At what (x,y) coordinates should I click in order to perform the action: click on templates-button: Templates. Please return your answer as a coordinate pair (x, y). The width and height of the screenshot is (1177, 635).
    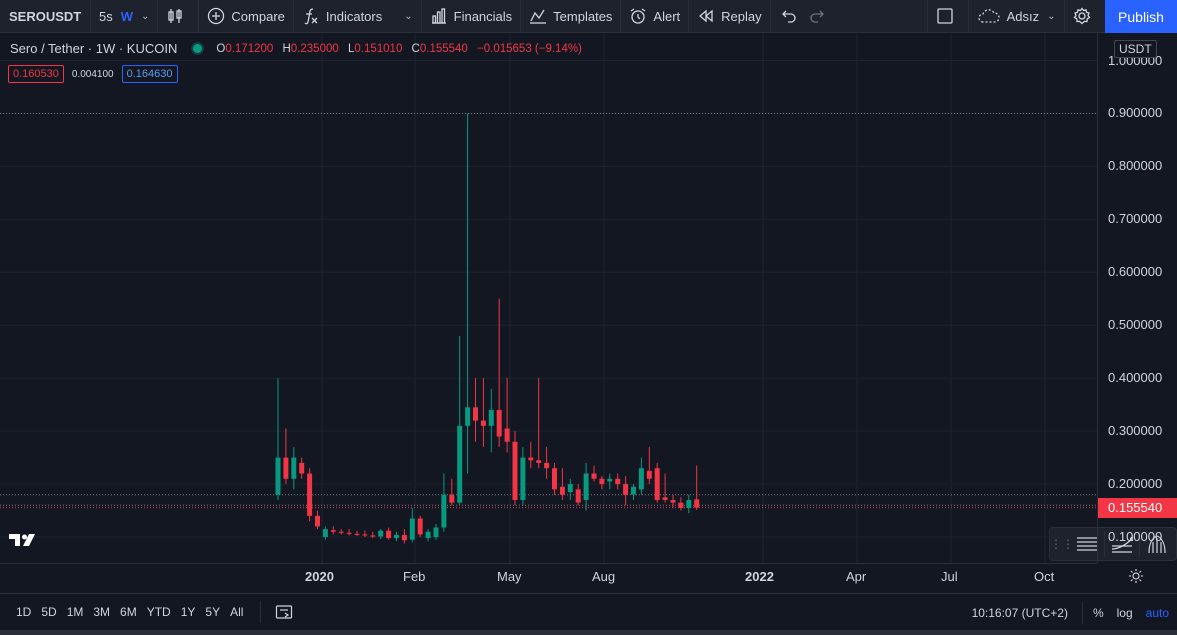
    Looking at the image, I should click on (570, 16).